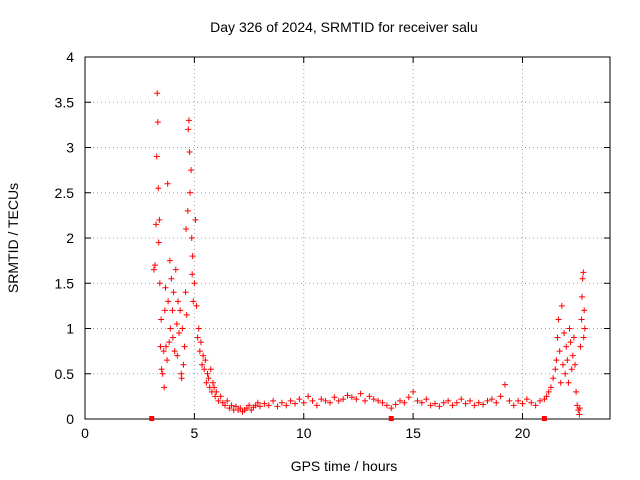  Describe the element at coordinates (70, 329) in the screenshot. I see `y-tick-label: 1` at that location.